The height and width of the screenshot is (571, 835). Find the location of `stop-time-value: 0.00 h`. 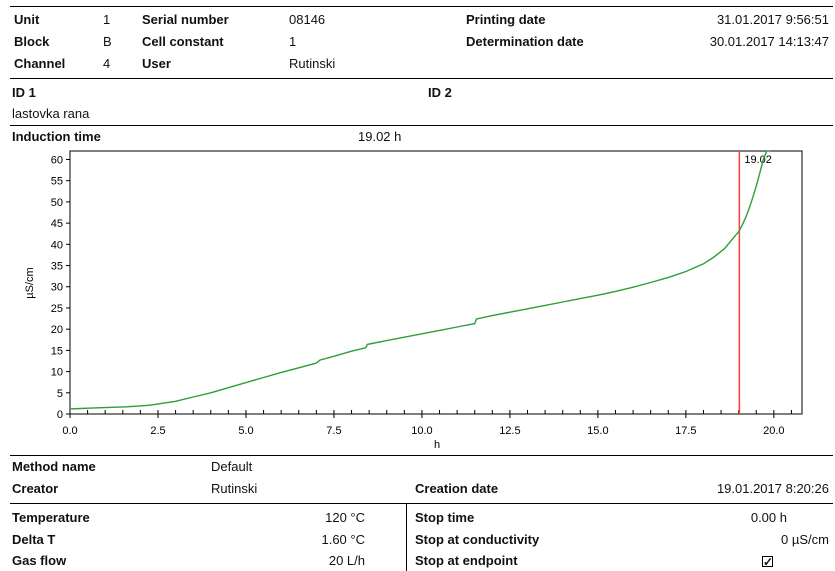

stop-time-value: 0.00 h is located at coordinates (768, 517).